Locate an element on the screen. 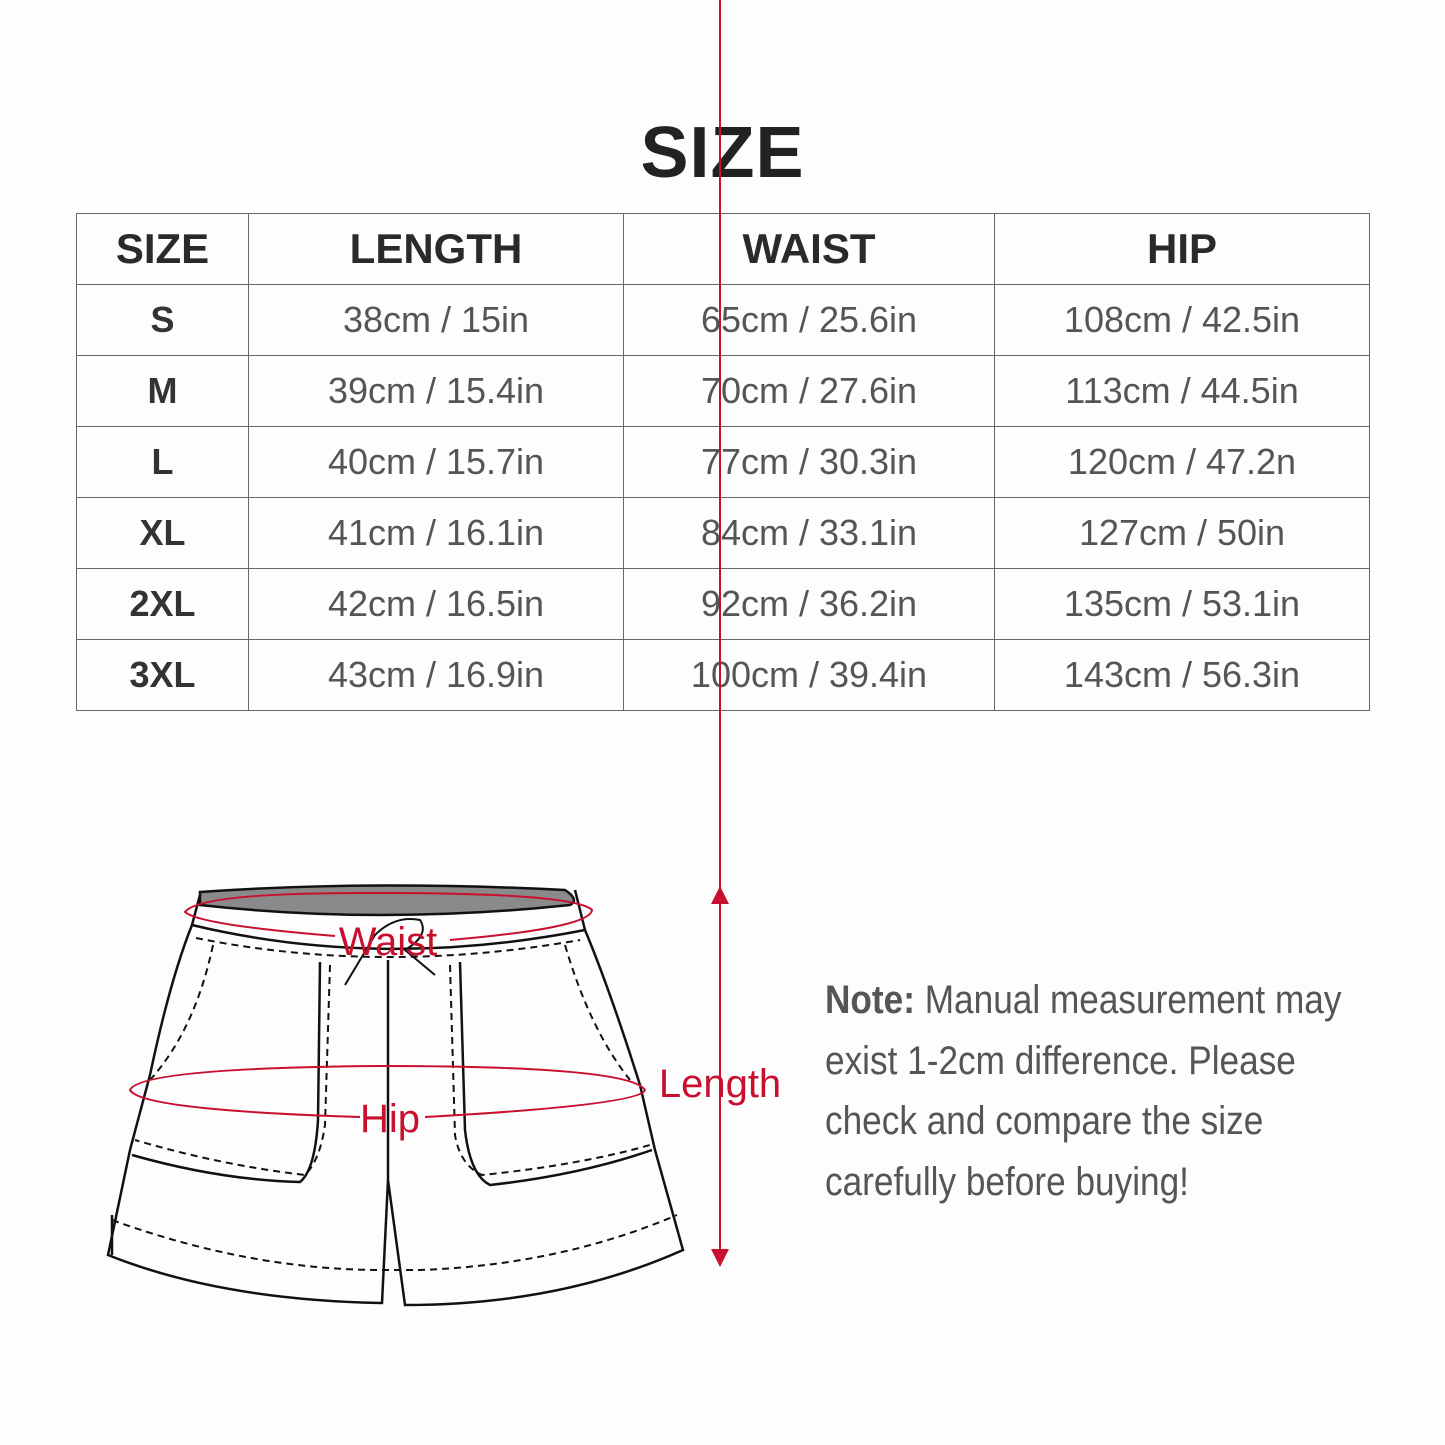 The image size is (1445, 1445). cell-waist: 65cm / 25.6in is located at coordinates (809, 320).